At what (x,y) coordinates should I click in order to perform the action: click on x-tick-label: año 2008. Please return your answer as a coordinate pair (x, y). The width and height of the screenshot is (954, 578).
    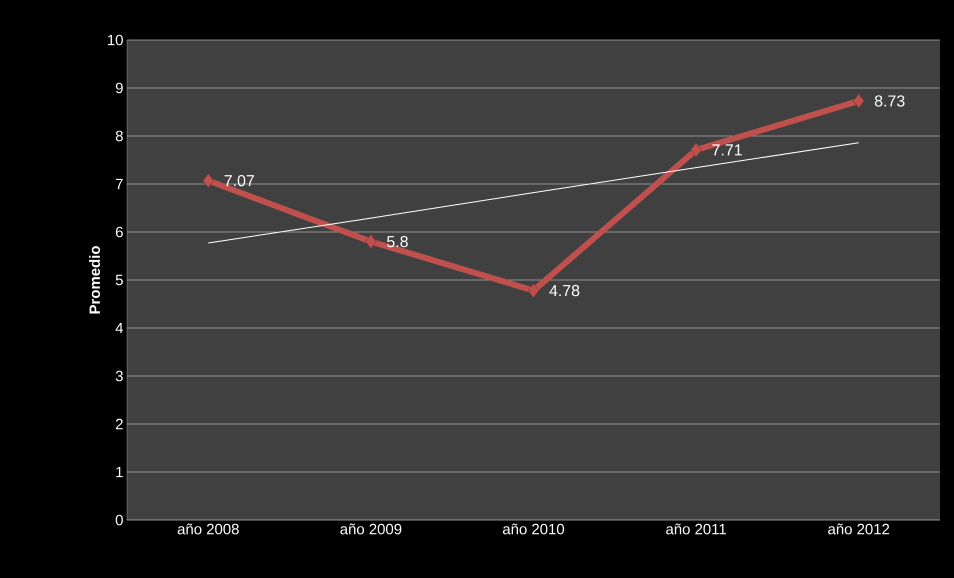
    Looking at the image, I should click on (208, 529).